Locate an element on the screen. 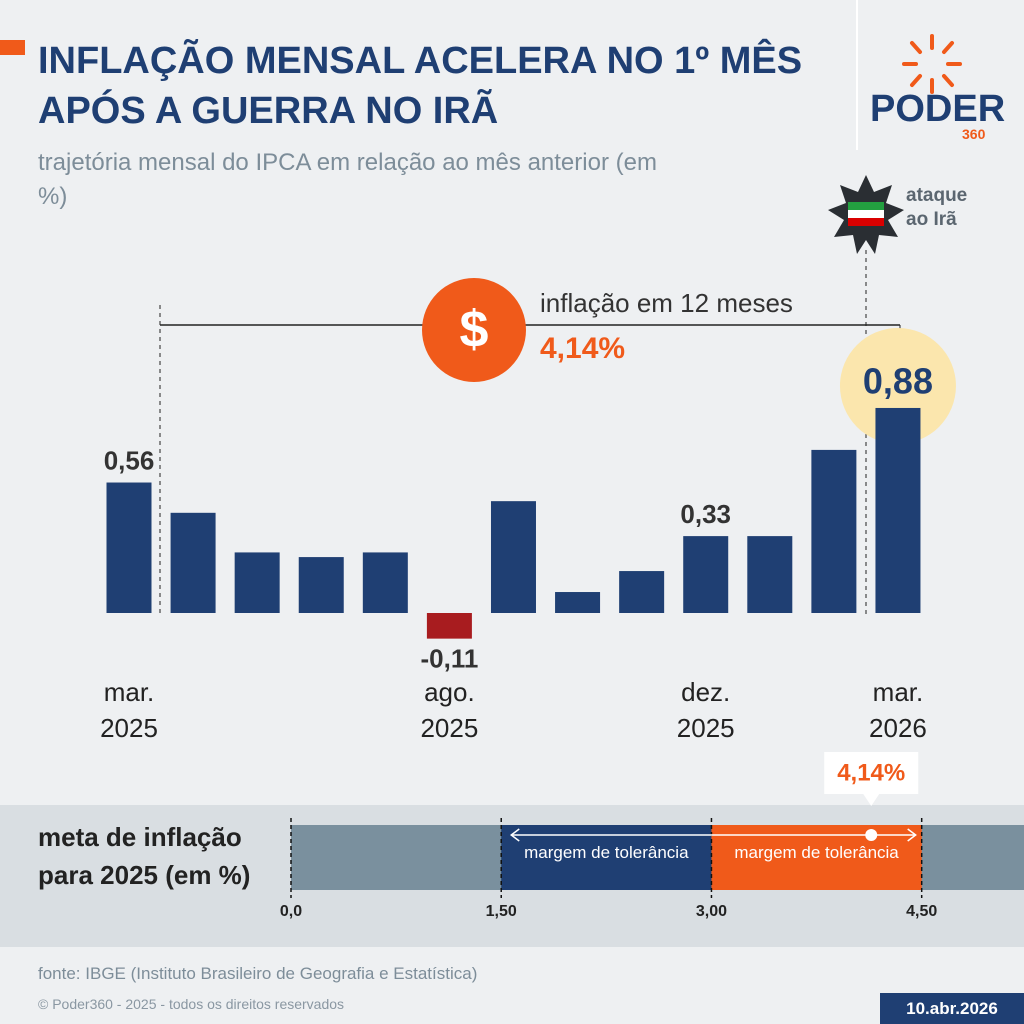 The image size is (1024, 1024). x-tick-label: mar. 2025 is located at coordinates (129, 710).